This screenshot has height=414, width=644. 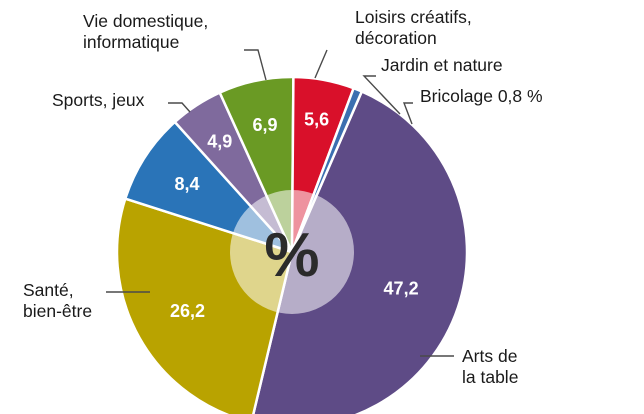 I want to click on category-label-vie-domestique-informatique: Vie domestique, informatique, so click(x=145, y=31).